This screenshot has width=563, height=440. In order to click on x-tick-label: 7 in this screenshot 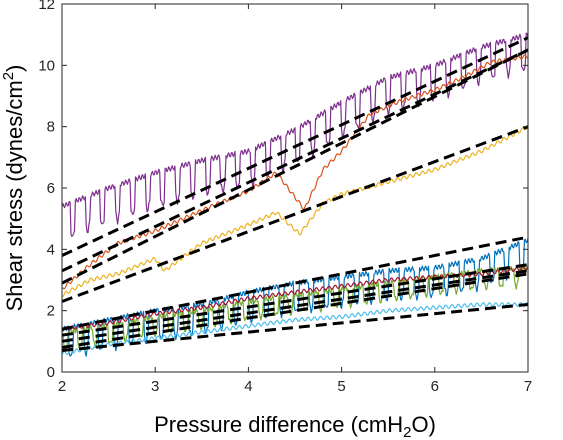, I will do `click(528, 386)`.